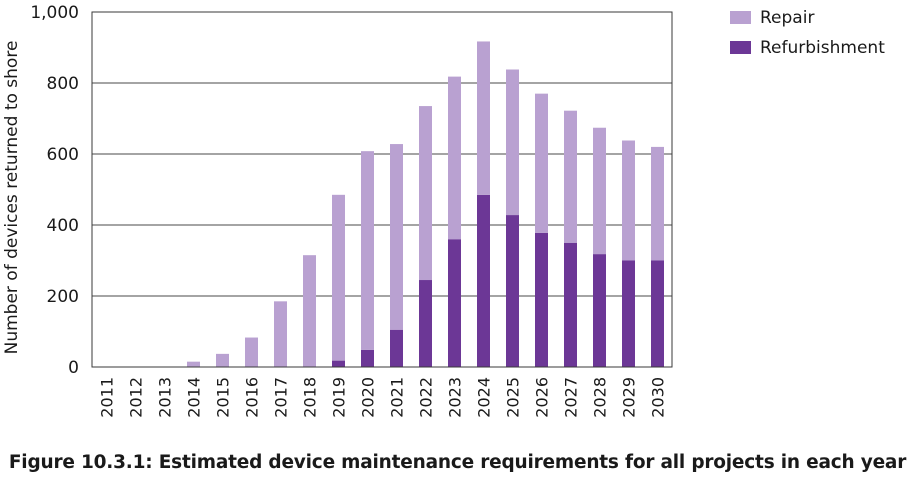 The width and height of the screenshot is (915, 489). Describe the element at coordinates (222, 360) in the screenshot. I see `bar-repair-2015` at that location.